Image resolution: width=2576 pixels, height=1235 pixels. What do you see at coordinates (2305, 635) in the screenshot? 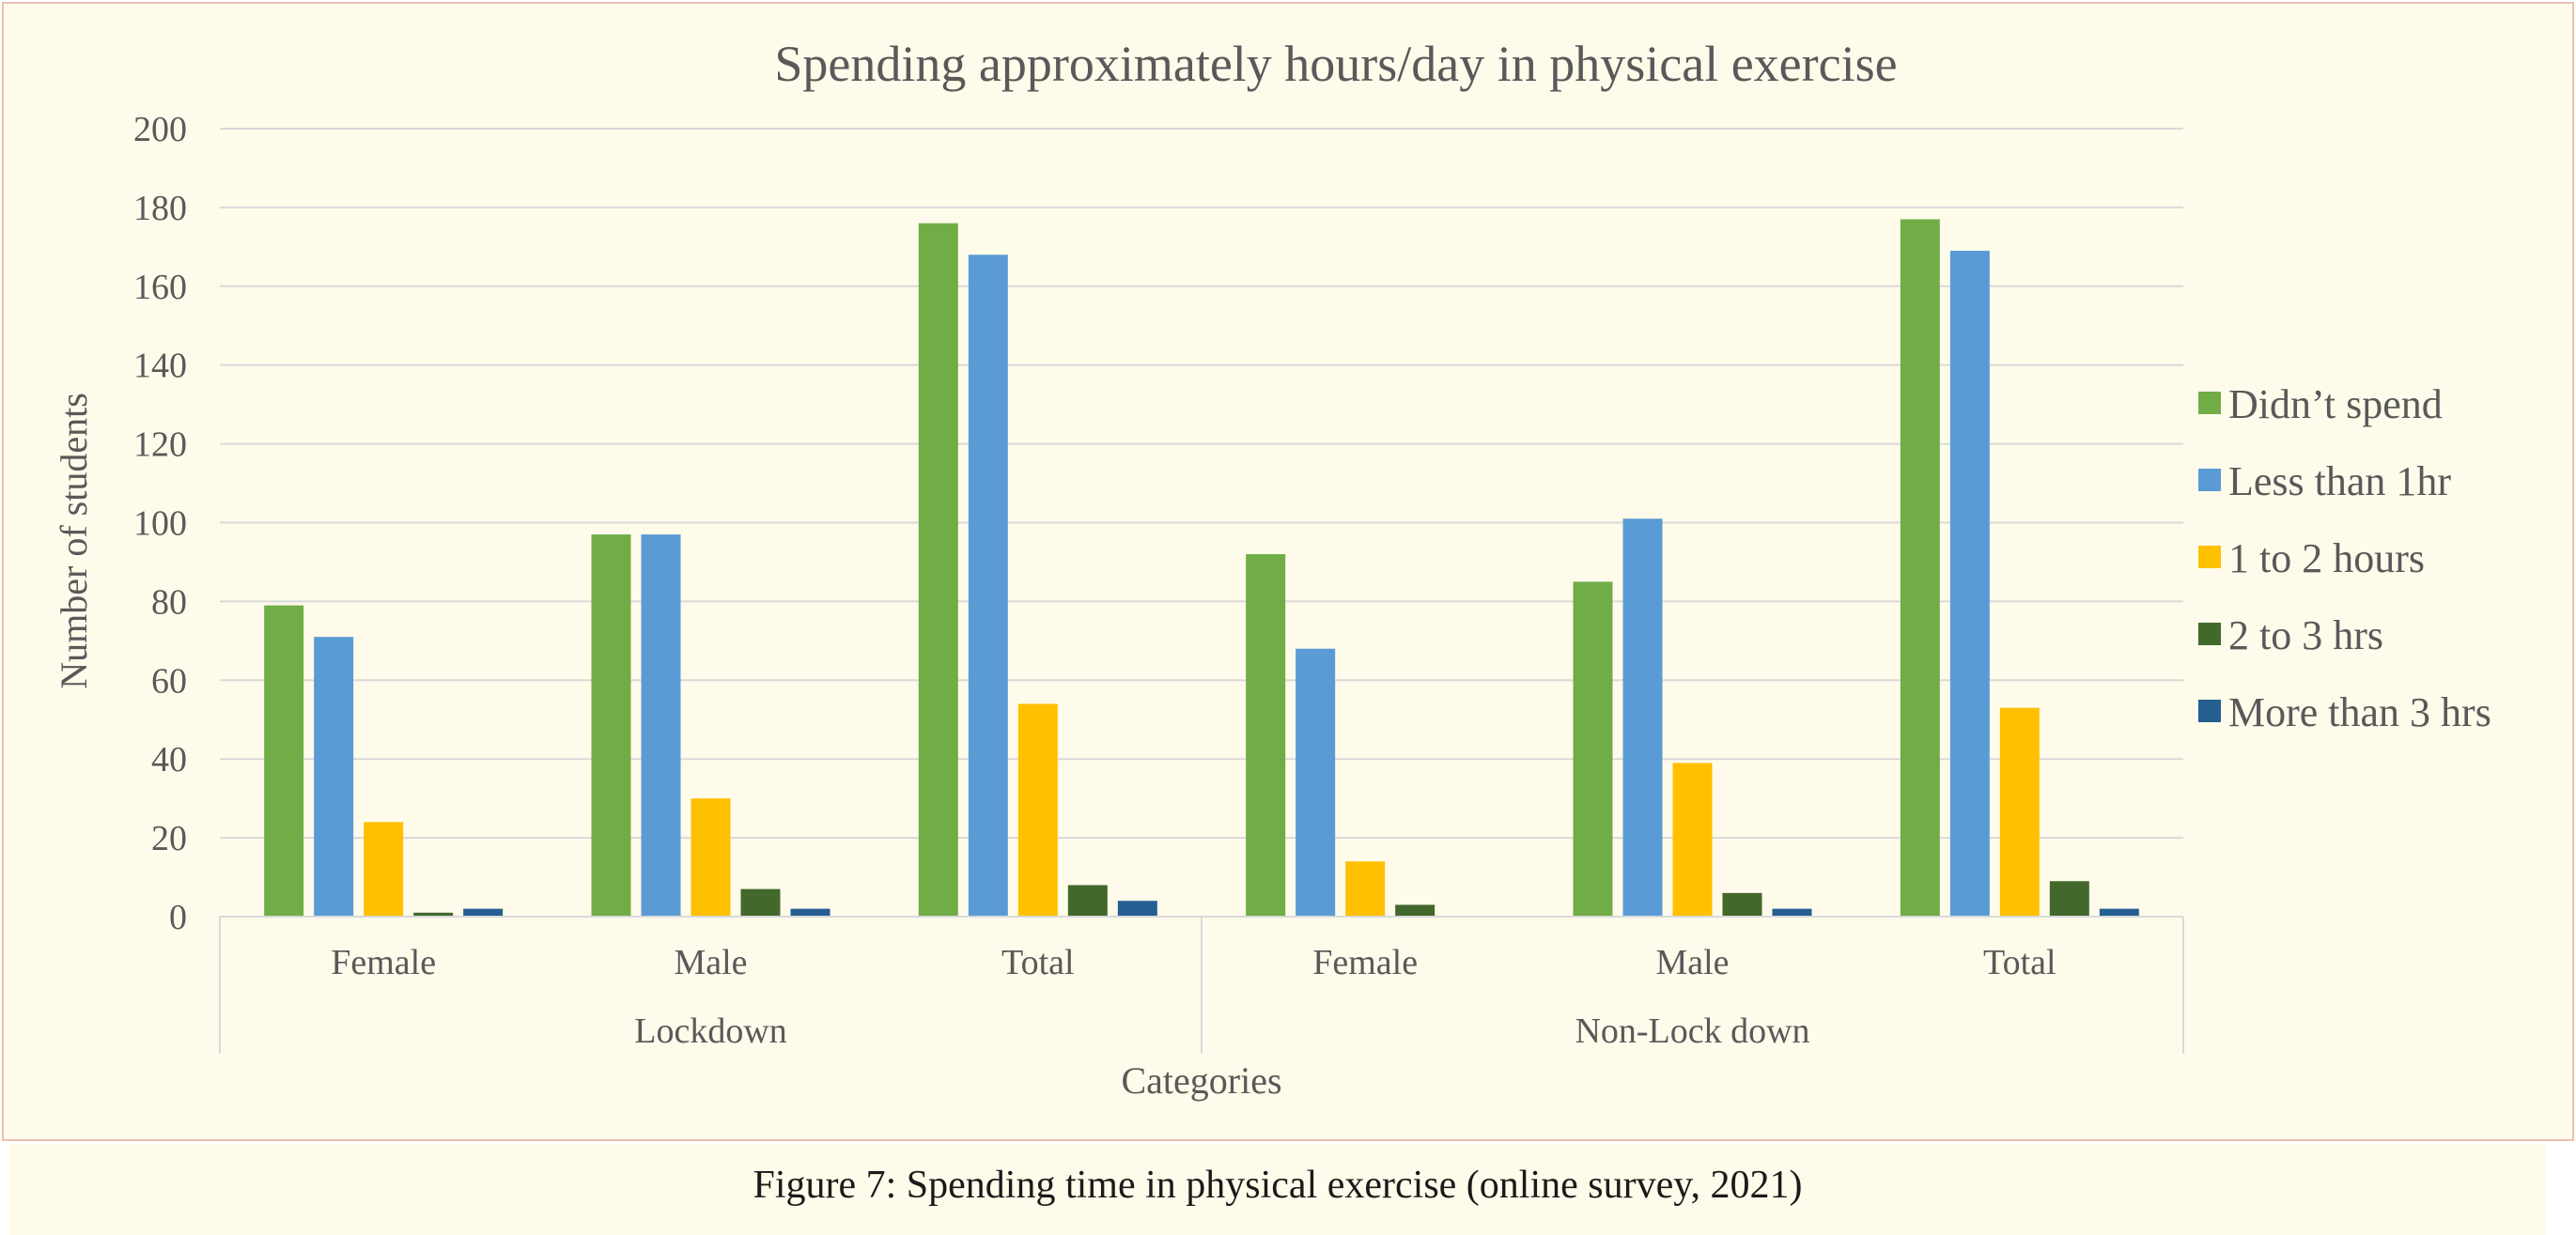
I see `legend-label: 2 to 3 hrs` at bounding box center [2305, 635].